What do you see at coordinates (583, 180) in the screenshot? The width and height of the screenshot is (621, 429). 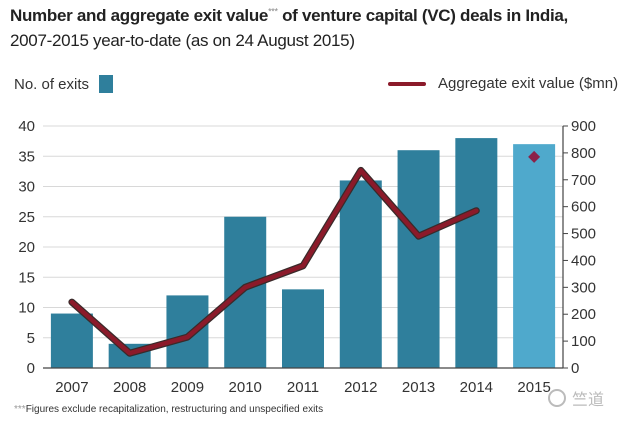 I see `right-tick-label: 700` at bounding box center [583, 180].